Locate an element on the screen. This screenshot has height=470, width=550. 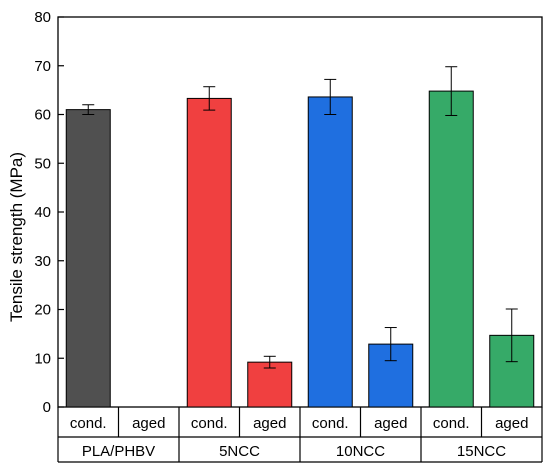
y-tick-label: 40 is located at coordinates (42, 212).